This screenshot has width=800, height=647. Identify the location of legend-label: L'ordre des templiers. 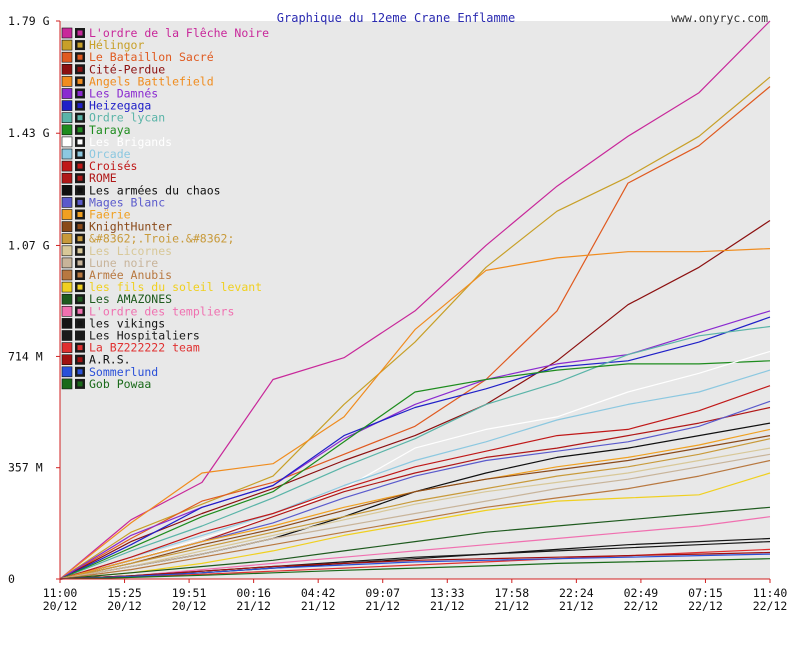
(161, 311).